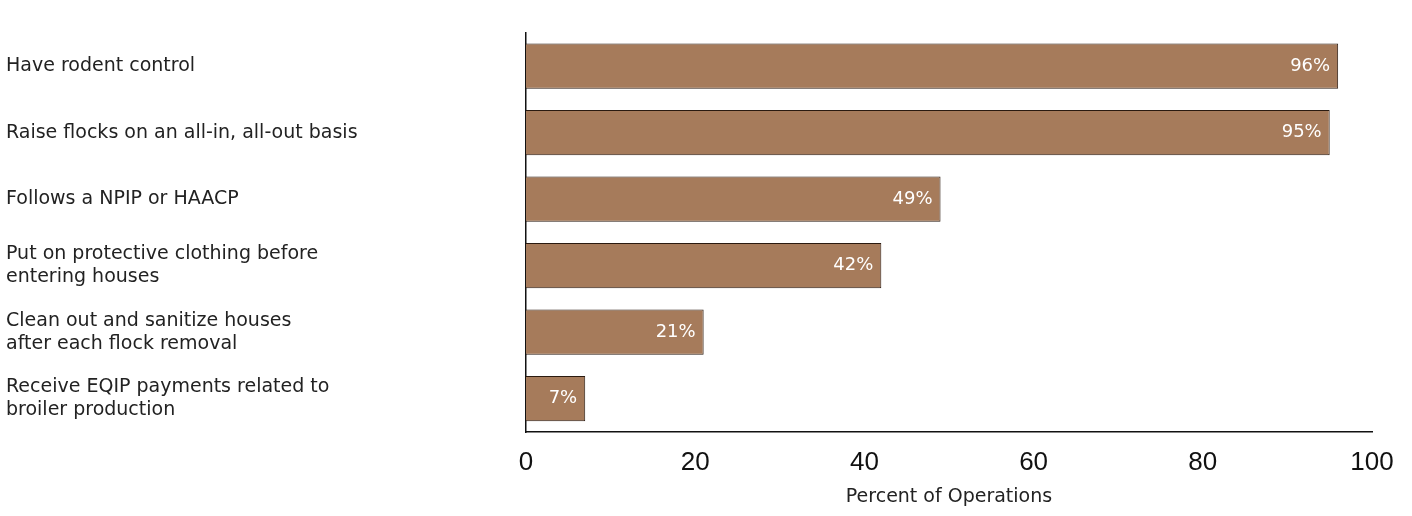 This screenshot has height=516, width=1412. Describe the element at coordinates (1372, 460) in the screenshot. I see `x-tick-label: 100` at that location.